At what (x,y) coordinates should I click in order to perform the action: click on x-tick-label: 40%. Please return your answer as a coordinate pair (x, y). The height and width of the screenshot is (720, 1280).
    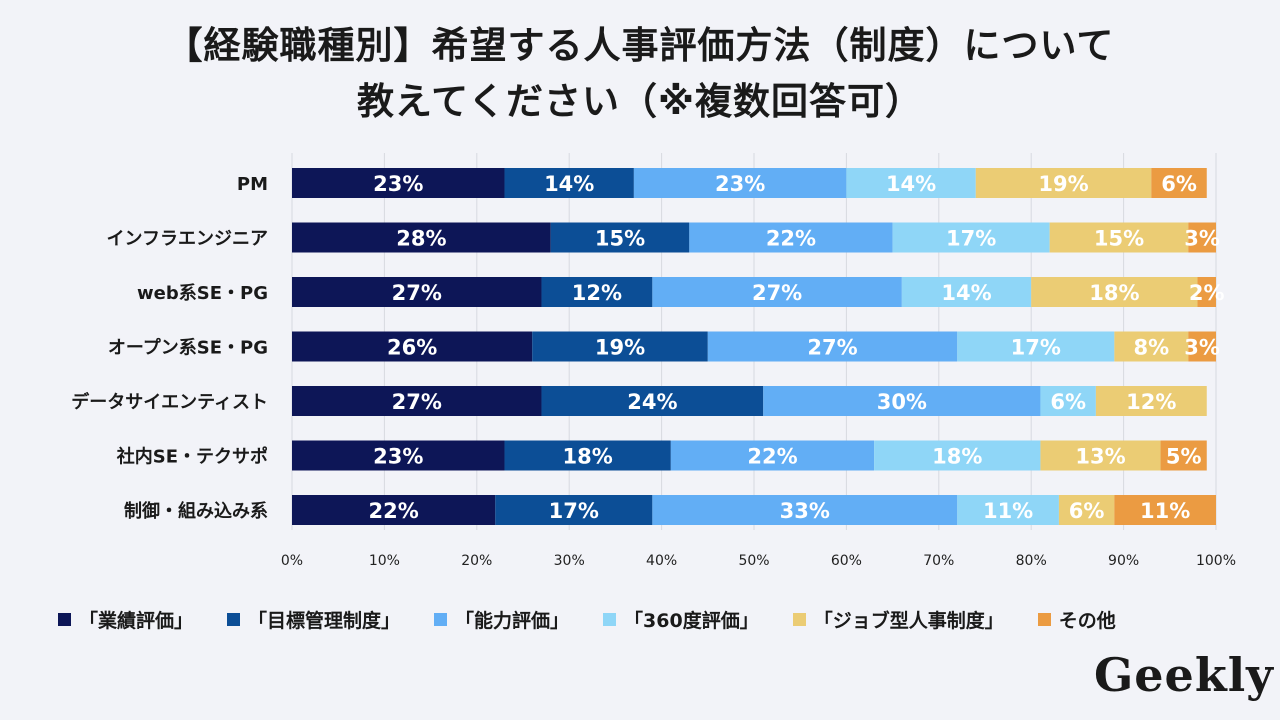
    Looking at the image, I should click on (661, 561).